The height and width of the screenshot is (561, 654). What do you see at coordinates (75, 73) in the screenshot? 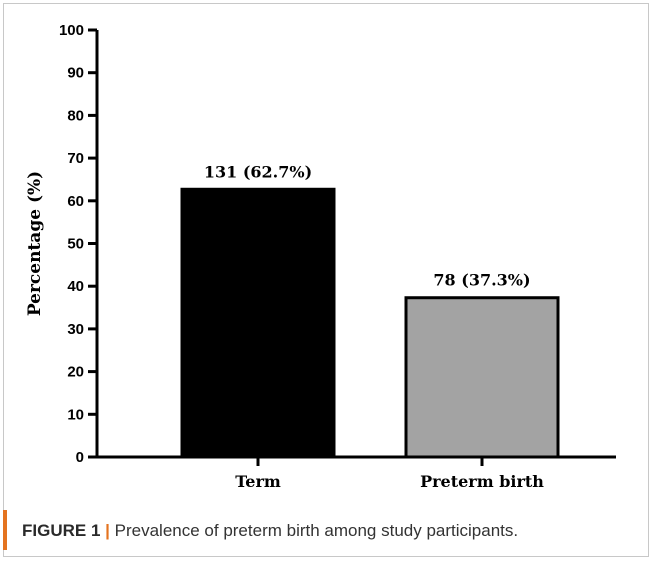
I see `y-tick-label: 90` at bounding box center [75, 73].